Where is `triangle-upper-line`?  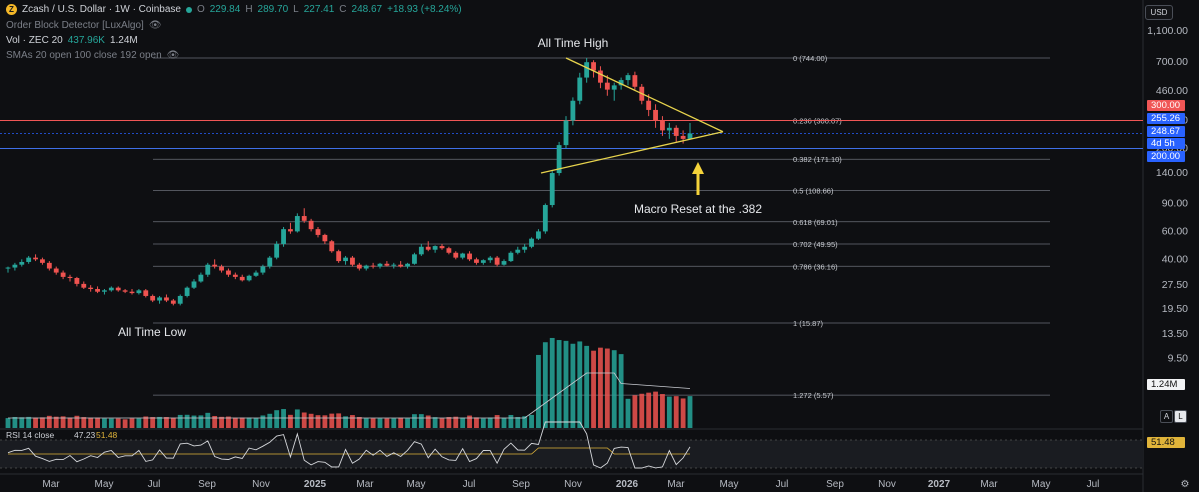 triangle-upper-line is located at coordinates (644, 95).